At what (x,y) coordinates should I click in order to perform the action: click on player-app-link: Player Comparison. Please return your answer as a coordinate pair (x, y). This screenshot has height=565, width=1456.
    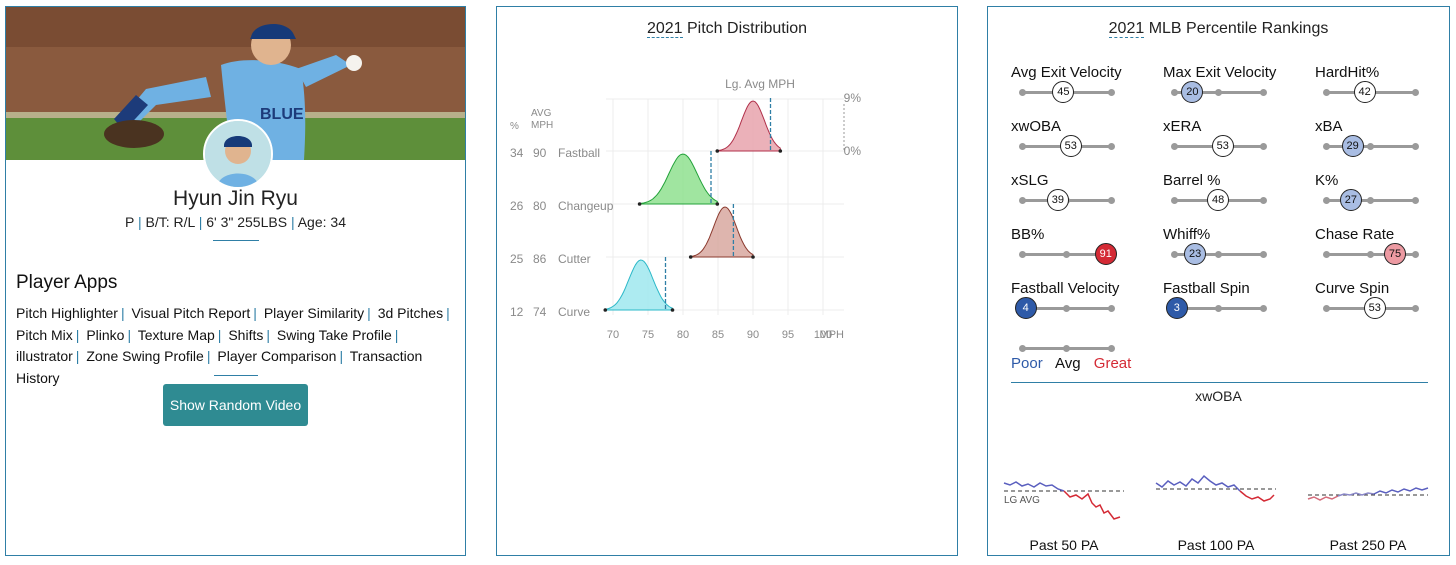
    Looking at the image, I should click on (277, 356).